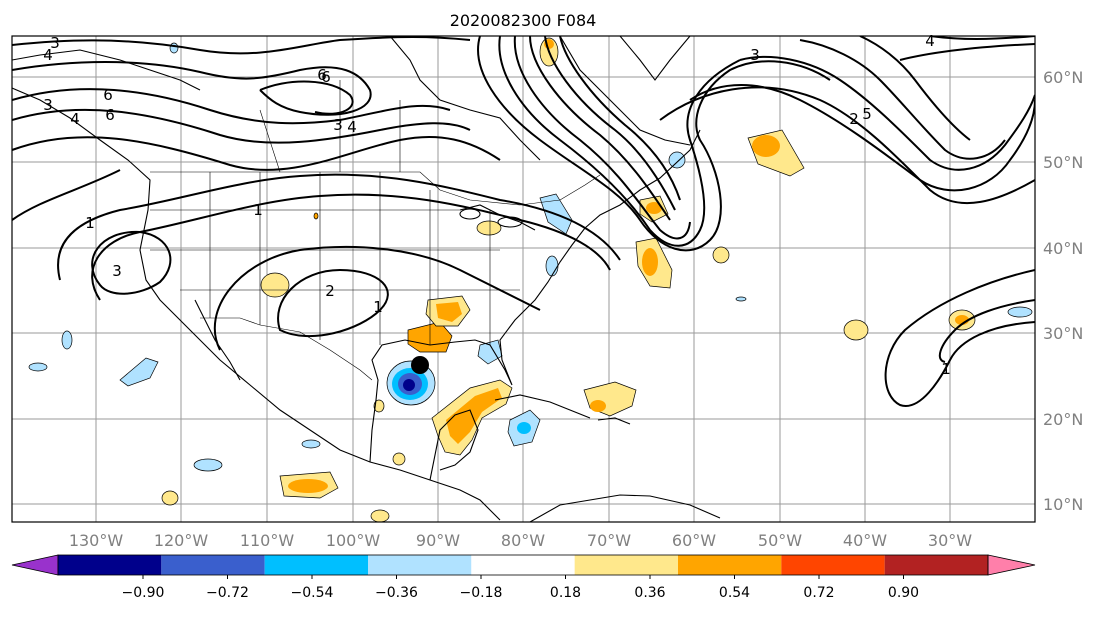 The height and width of the screenshot is (617, 1105). I want to click on contour-t3, so click(602, 138).